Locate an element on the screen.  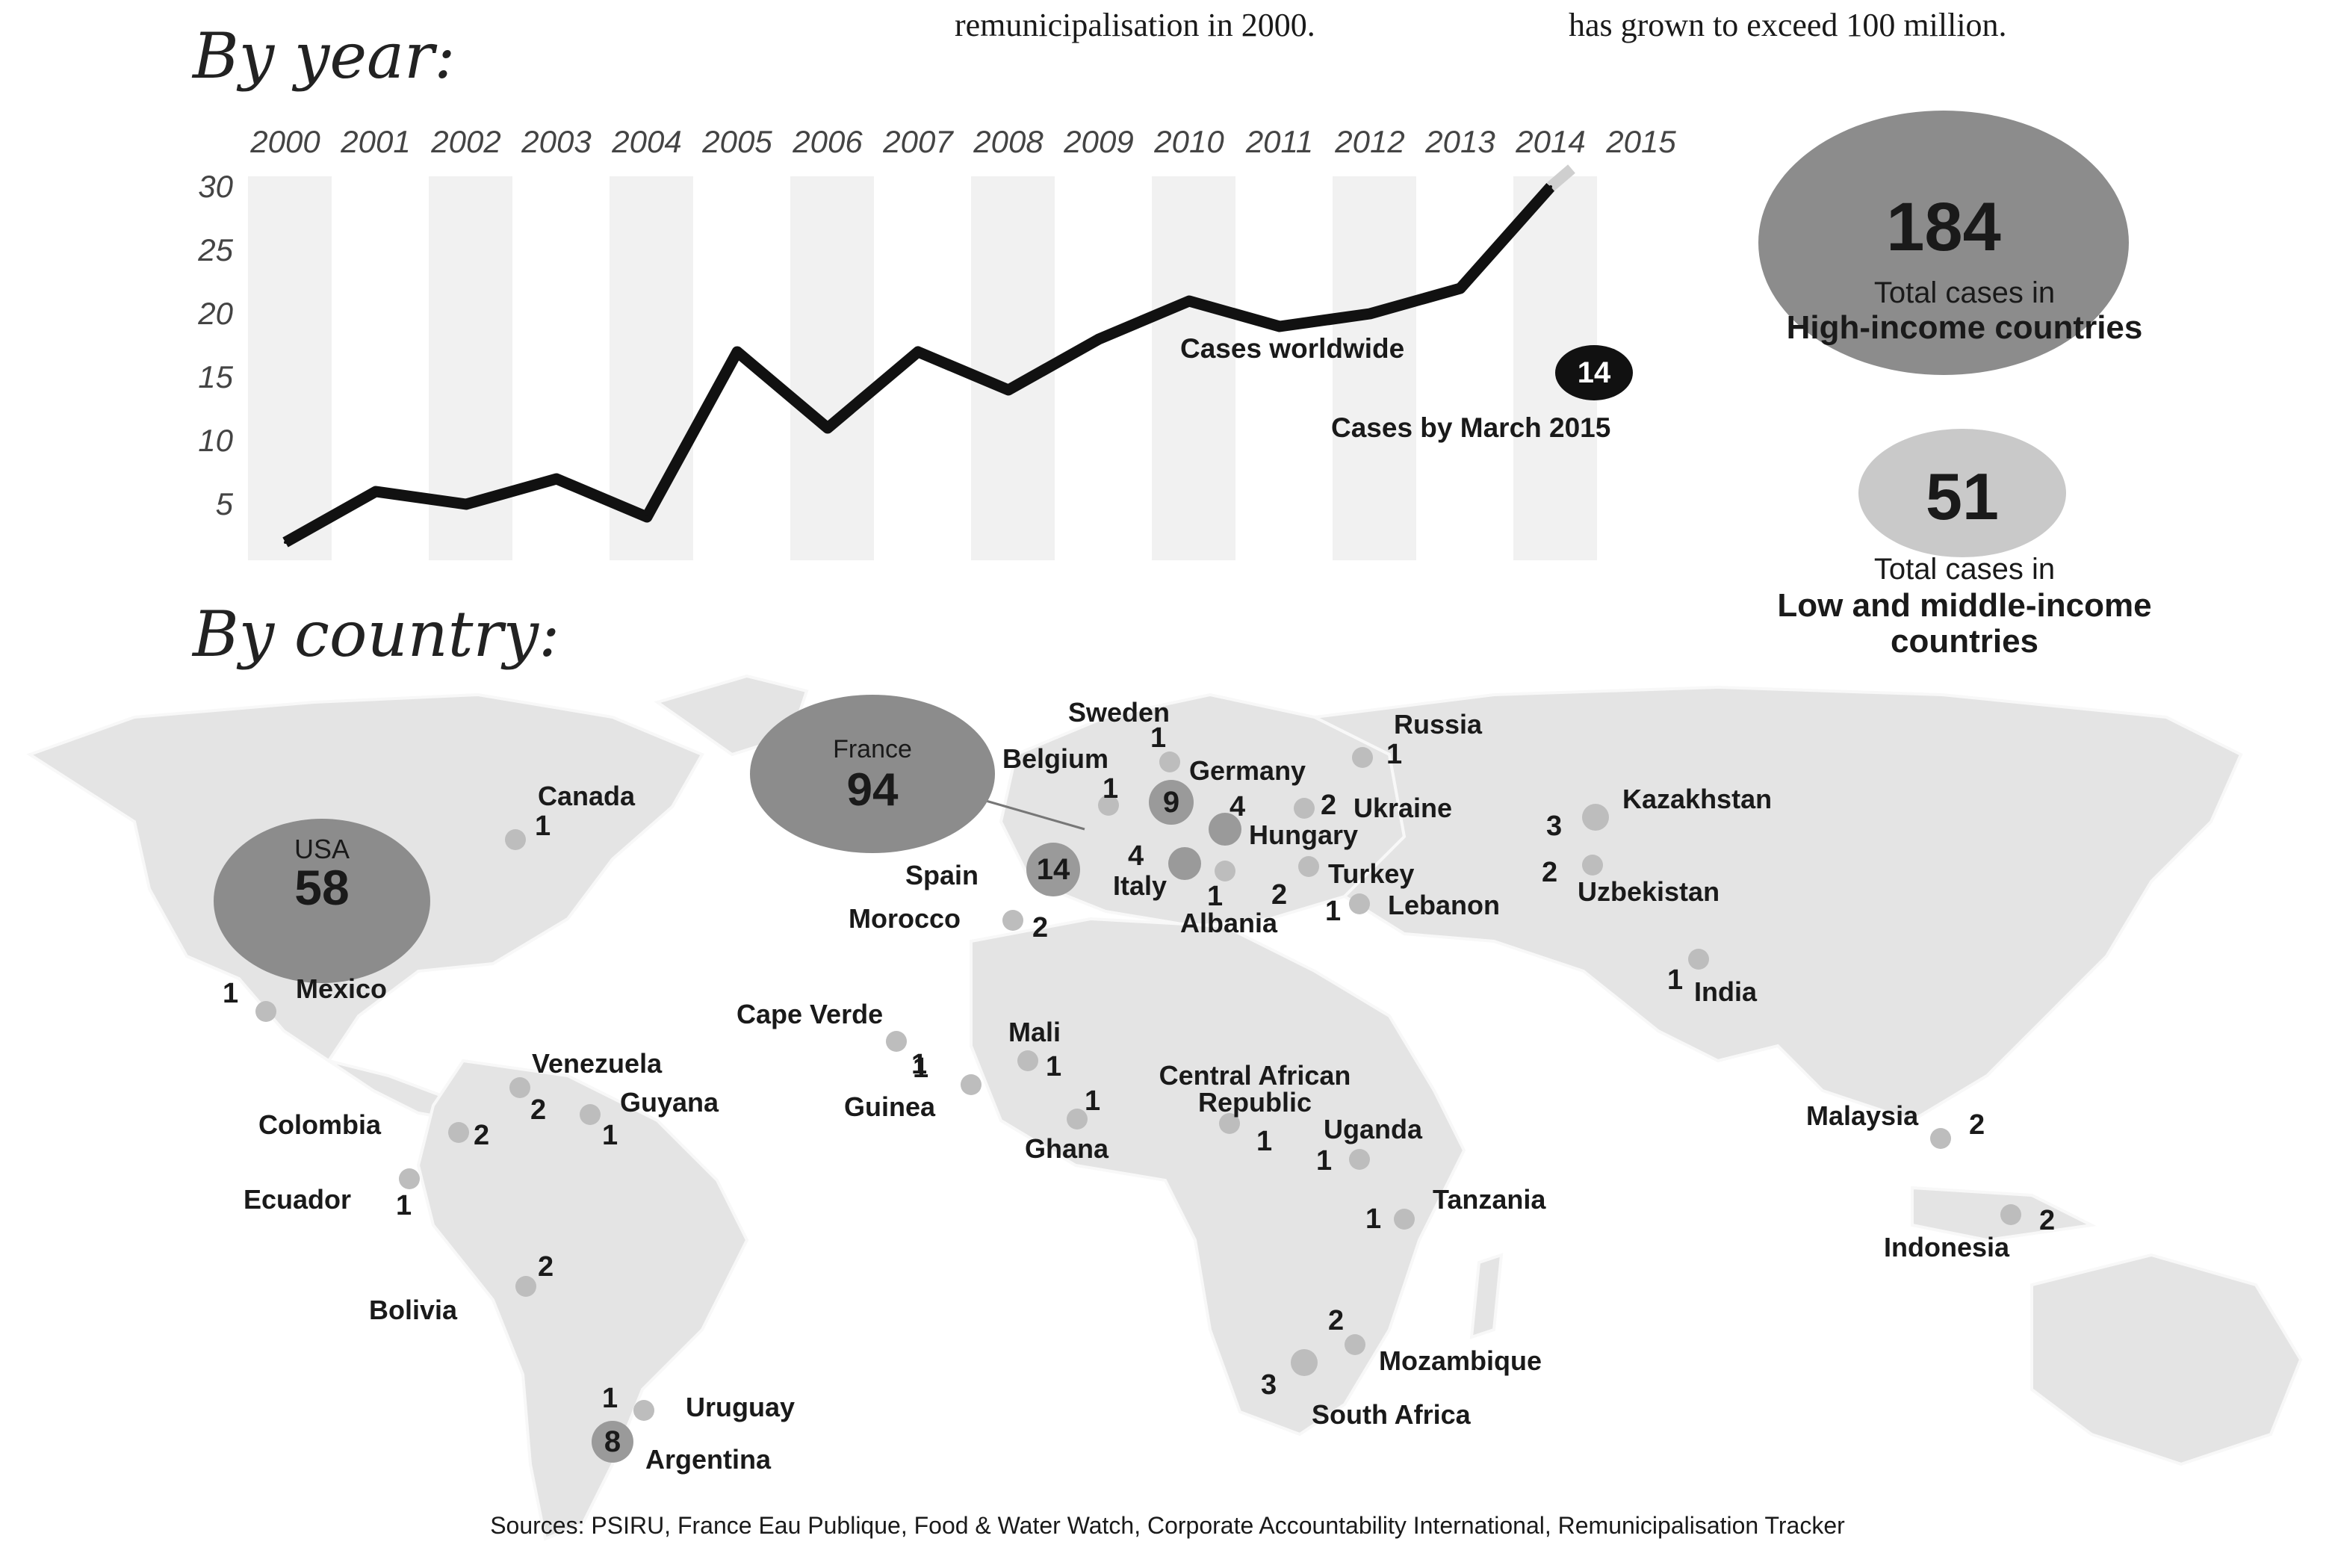
country-name-label: Ecuador is located at coordinates (298, 1199).